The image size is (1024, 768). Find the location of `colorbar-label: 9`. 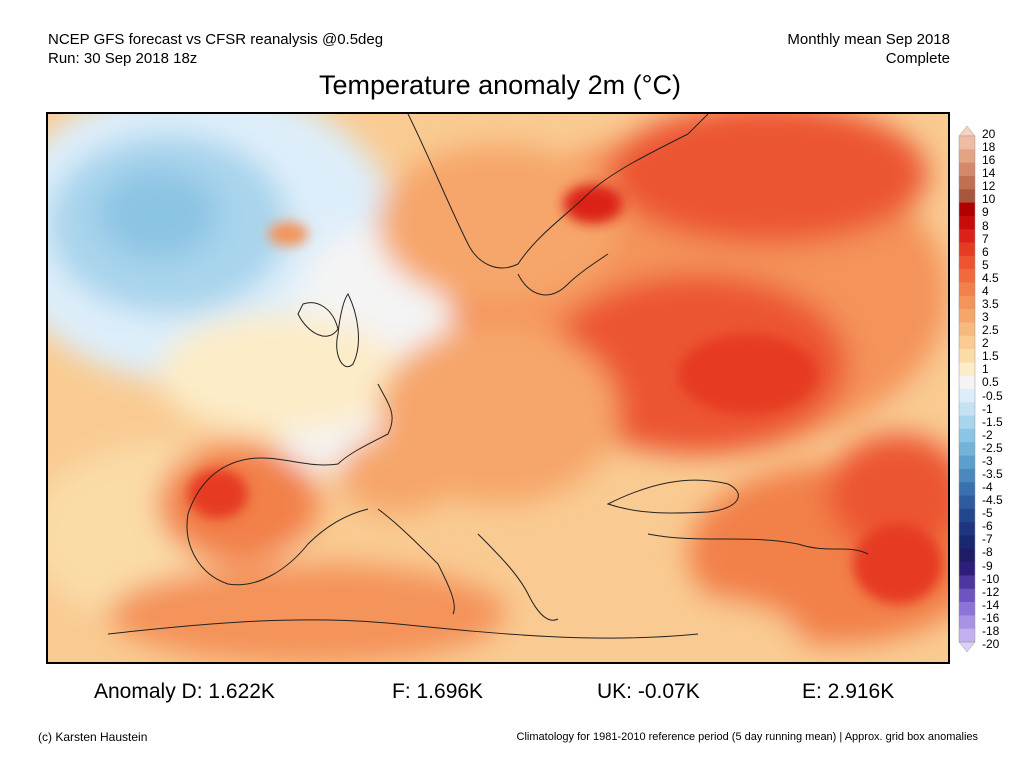

colorbar-label: 9 is located at coordinates (985, 212).